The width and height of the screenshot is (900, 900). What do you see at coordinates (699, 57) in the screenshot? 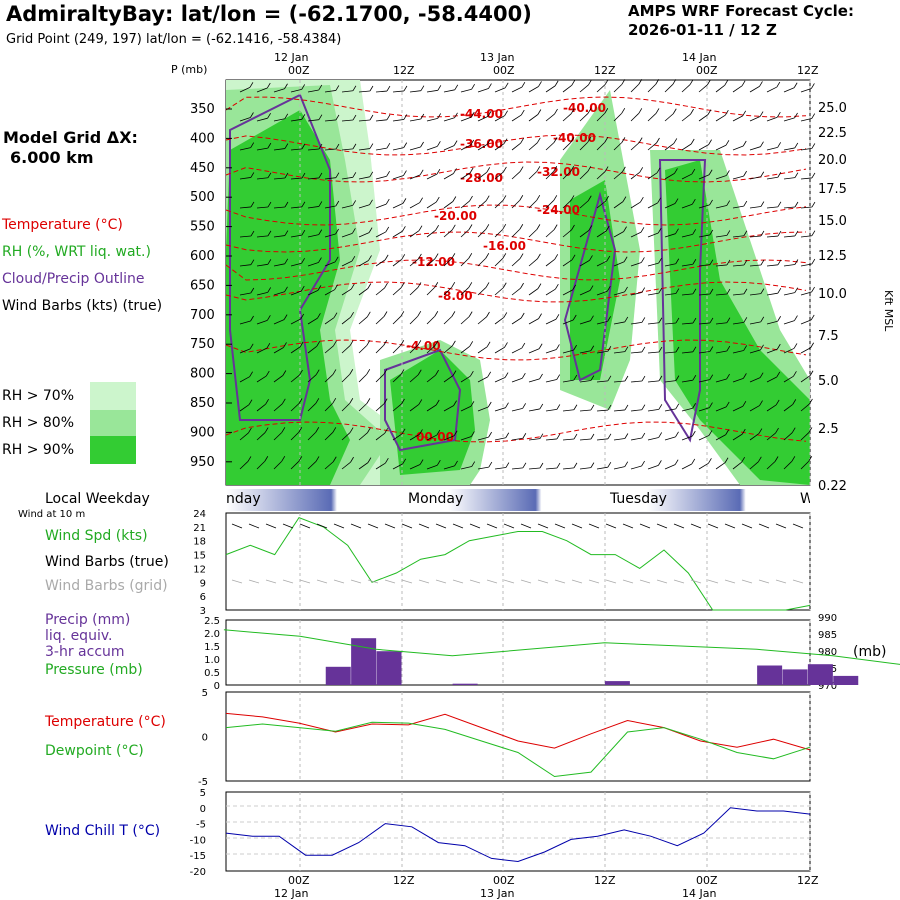
I see `top-date-3: 14 Jan` at bounding box center [699, 57].